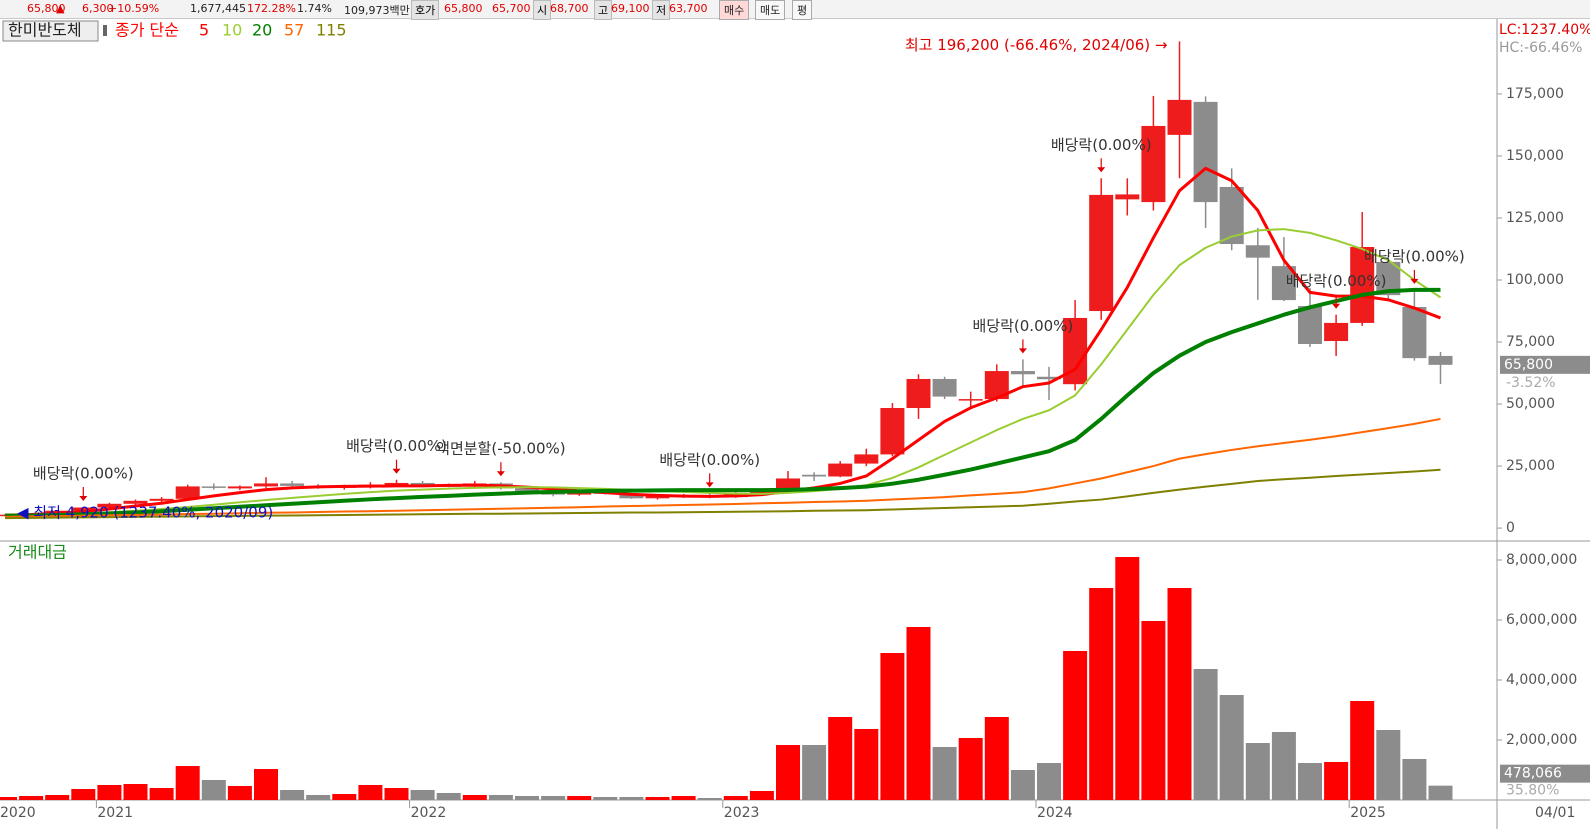  What do you see at coordinates (314, 8) in the screenshot?
I see `turnover: 1.74%` at bounding box center [314, 8].